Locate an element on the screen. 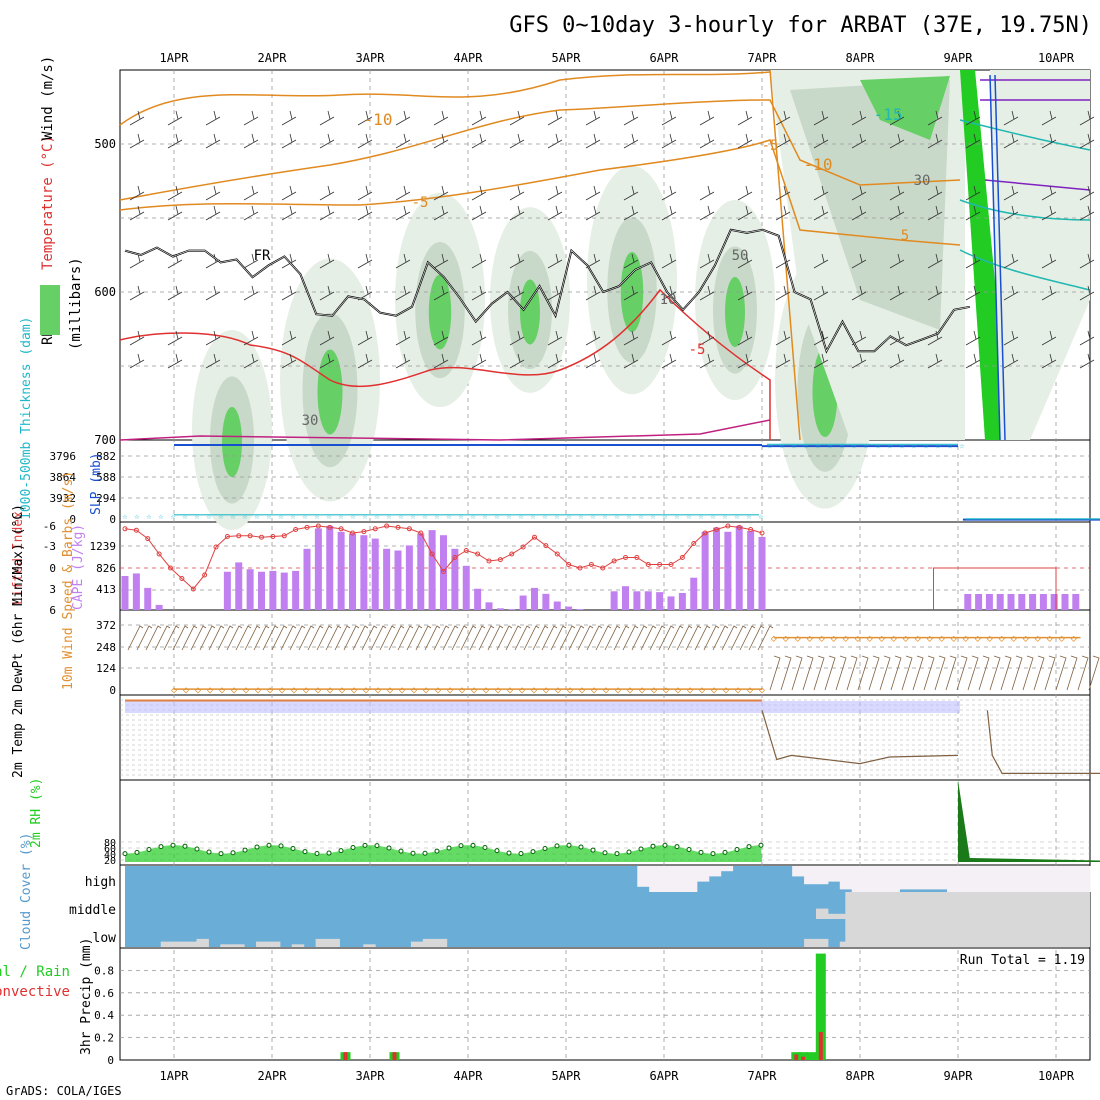 The width and height of the screenshot is (1100, 1100). isotherm-orange is located at coordinates (445, 98).